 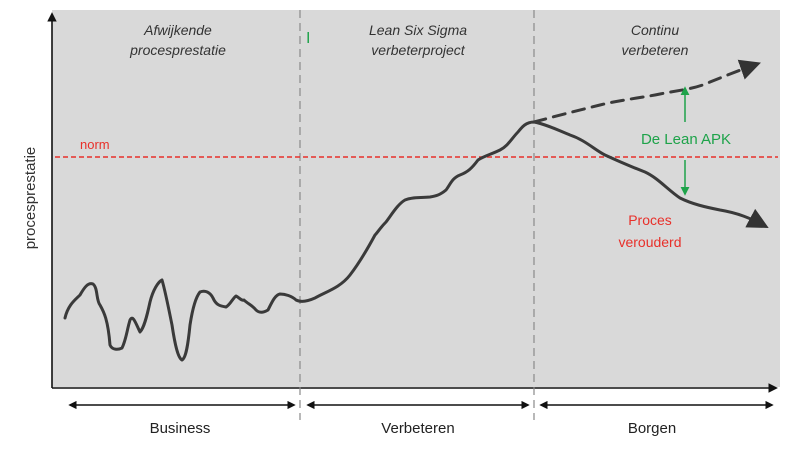 What do you see at coordinates (646, 91) in the screenshot?
I see `continuous-improvement-curve` at bounding box center [646, 91].